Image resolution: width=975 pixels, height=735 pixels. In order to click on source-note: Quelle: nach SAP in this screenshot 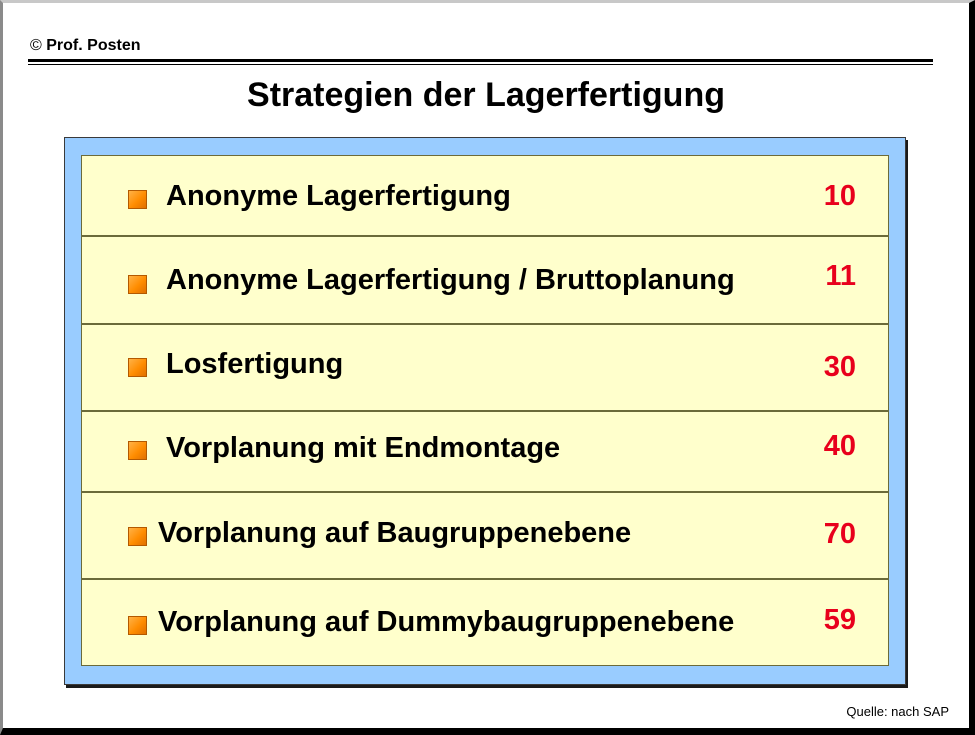, I will do `click(897, 711)`.